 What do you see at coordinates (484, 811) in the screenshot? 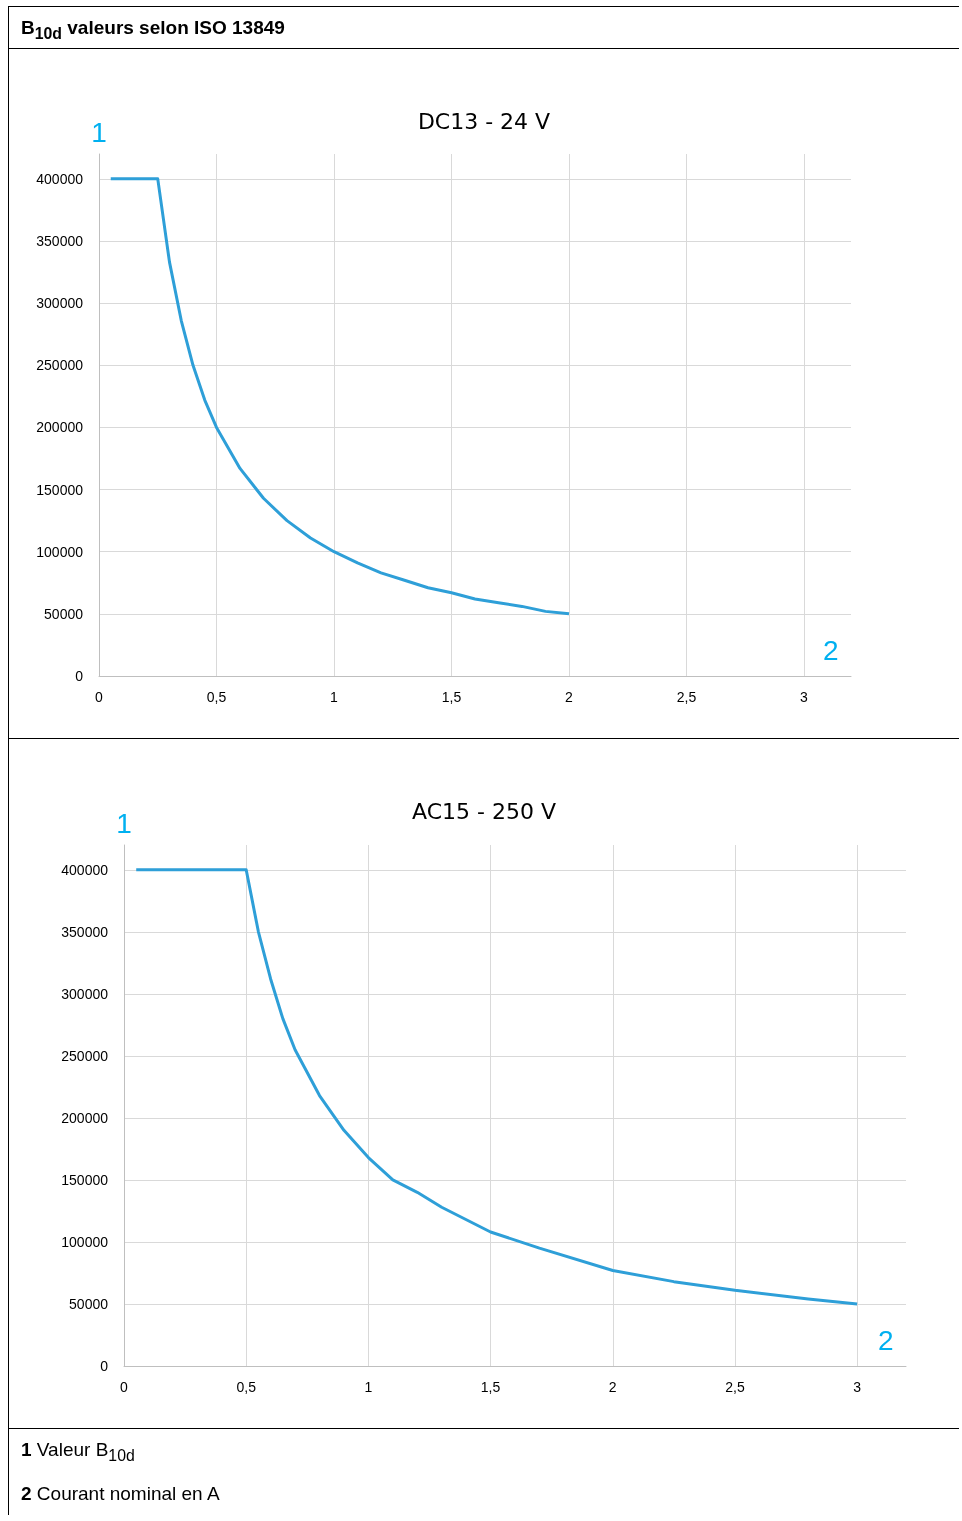
I see `chart-title: AC15 - 250 V` at bounding box center [484, 811].